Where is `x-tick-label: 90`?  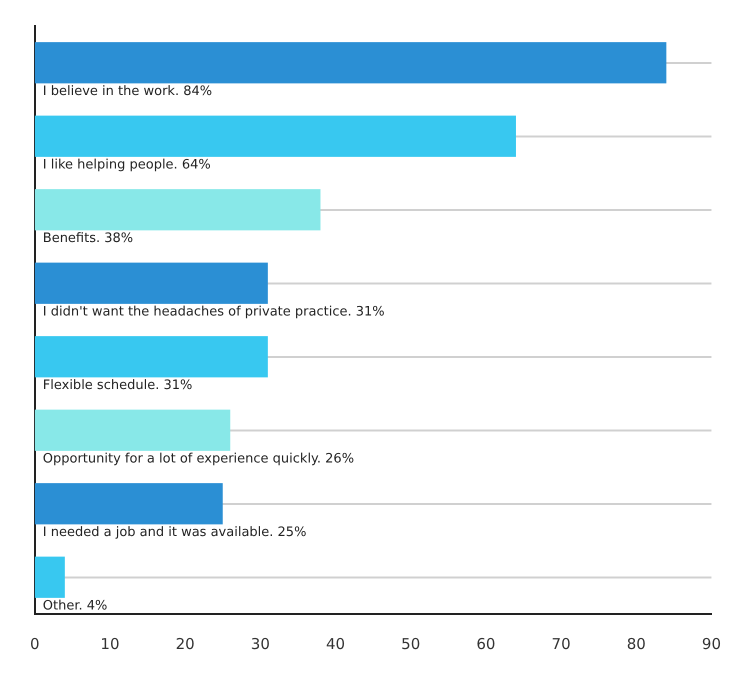
x-tick-label: 90 is located at coordinates (712, 643).